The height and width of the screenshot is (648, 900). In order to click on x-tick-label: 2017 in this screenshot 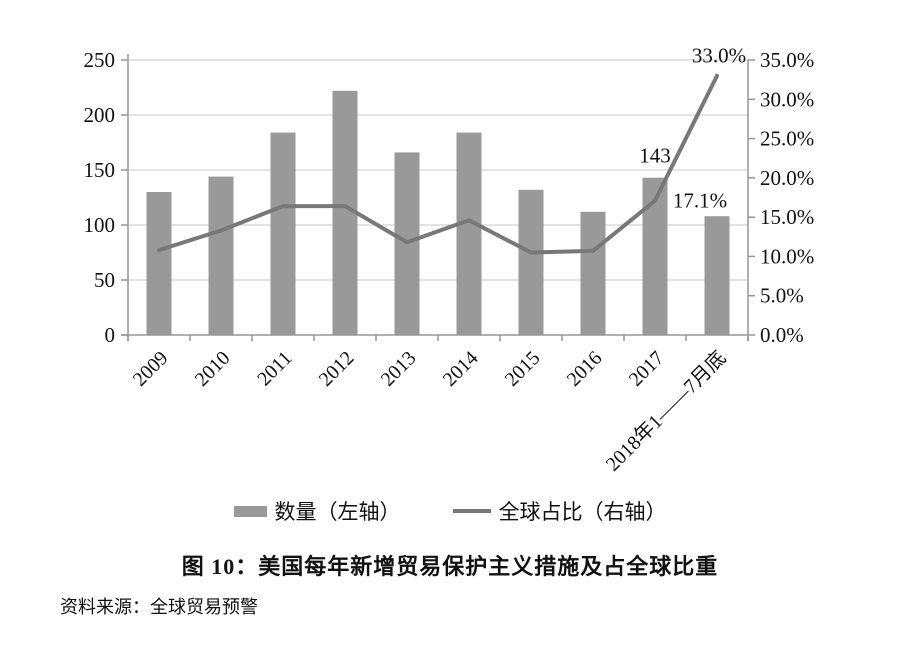, I will do `click(647, 369)`.